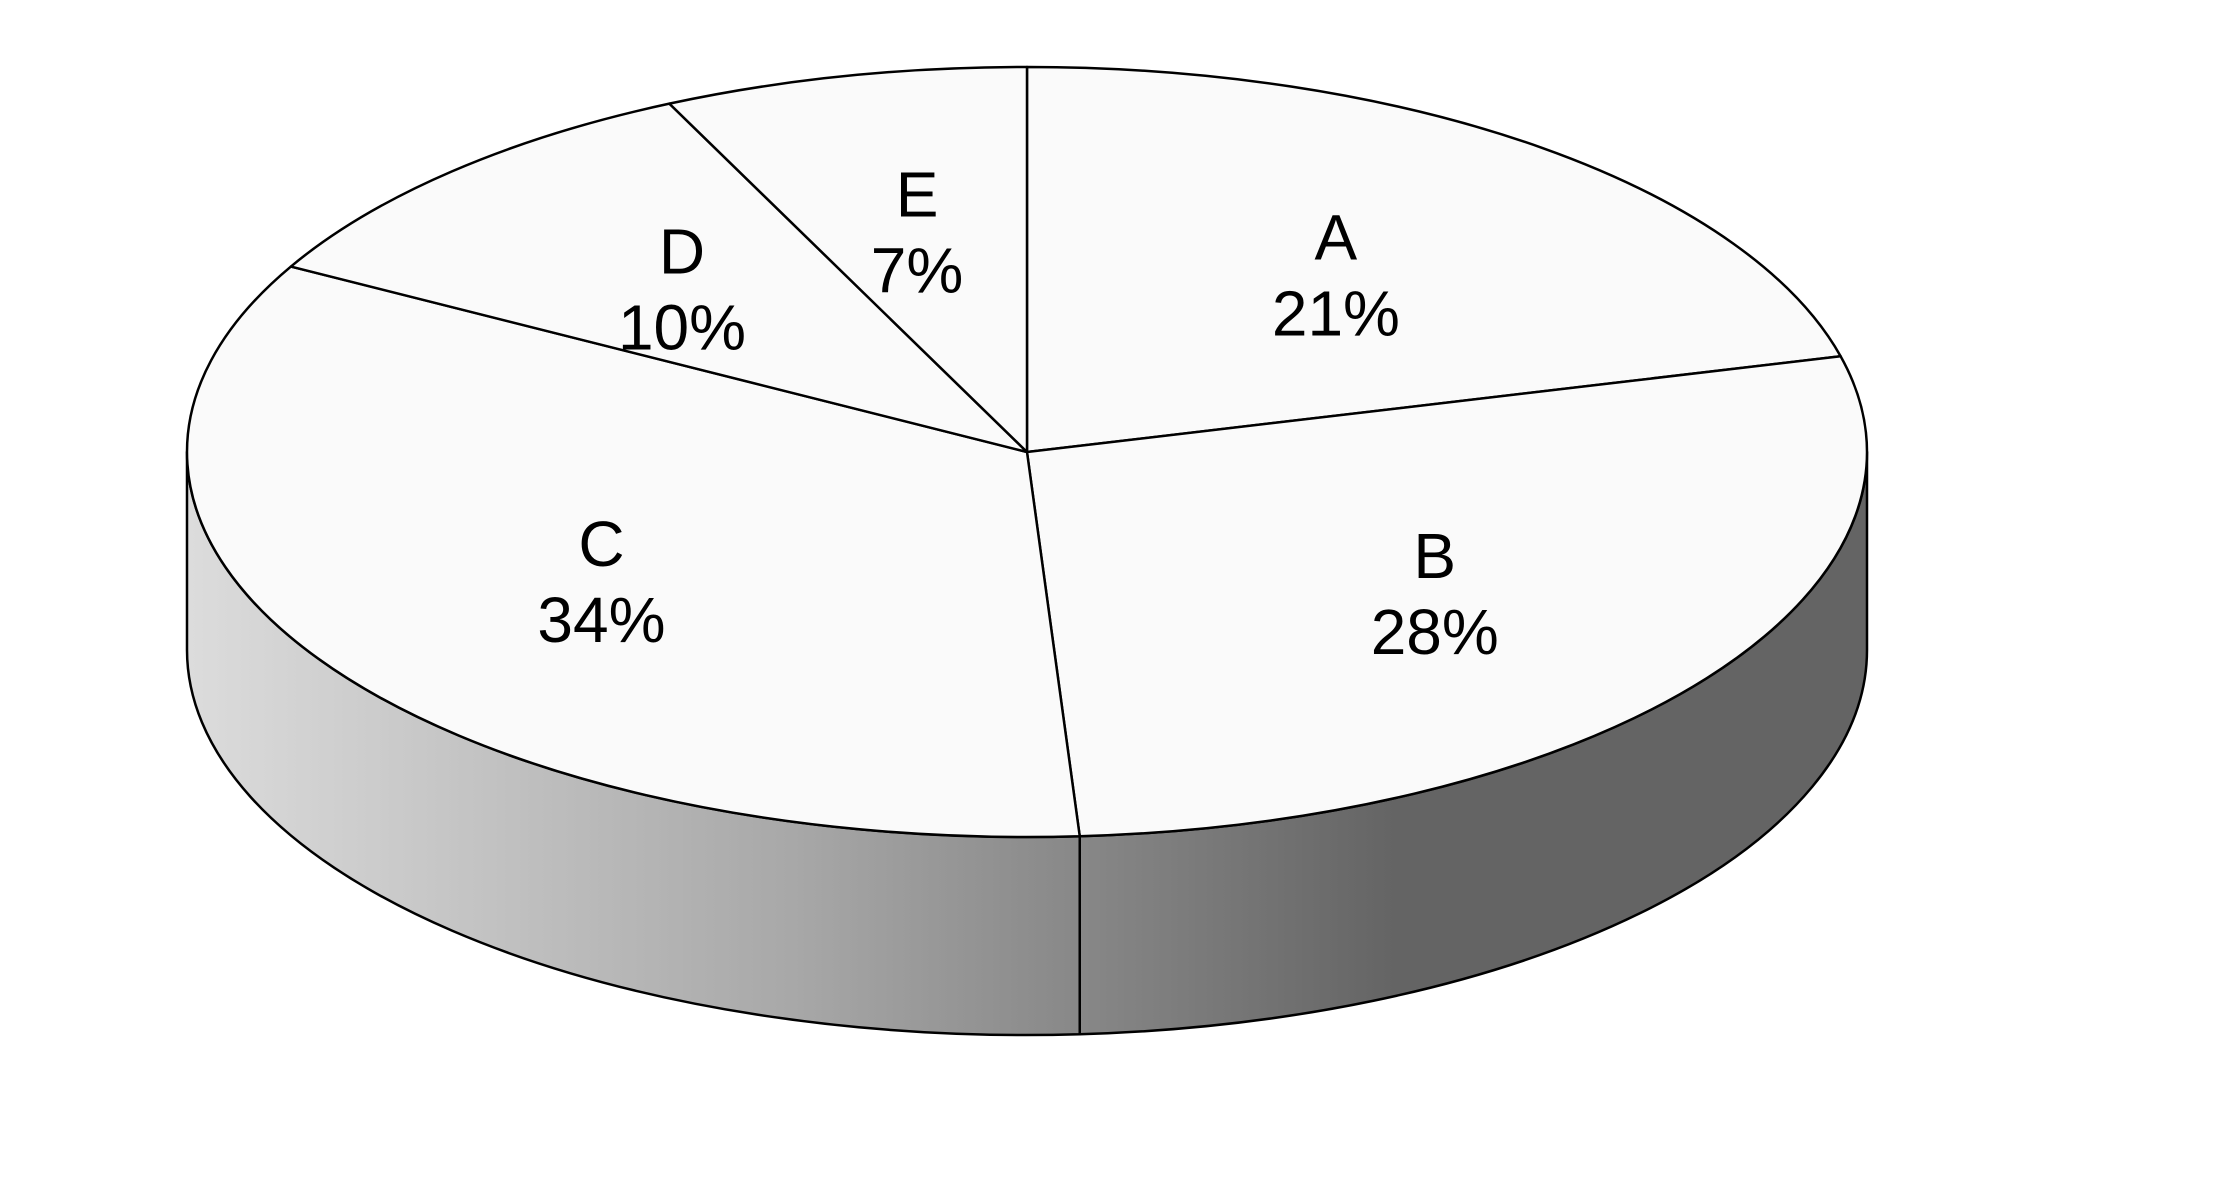 This screenshot has width=2237, height=1179. I want to click on pie-slice-e, so click(848, 259).